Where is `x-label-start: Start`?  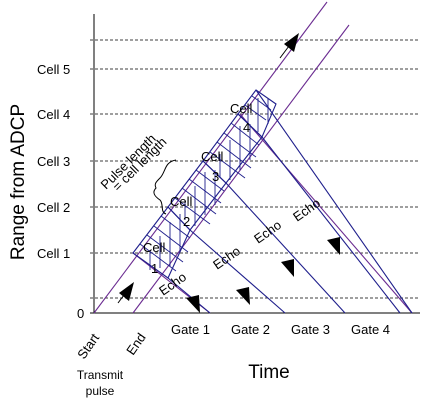
x-label-start: Start is located at coordinates (88, 345).